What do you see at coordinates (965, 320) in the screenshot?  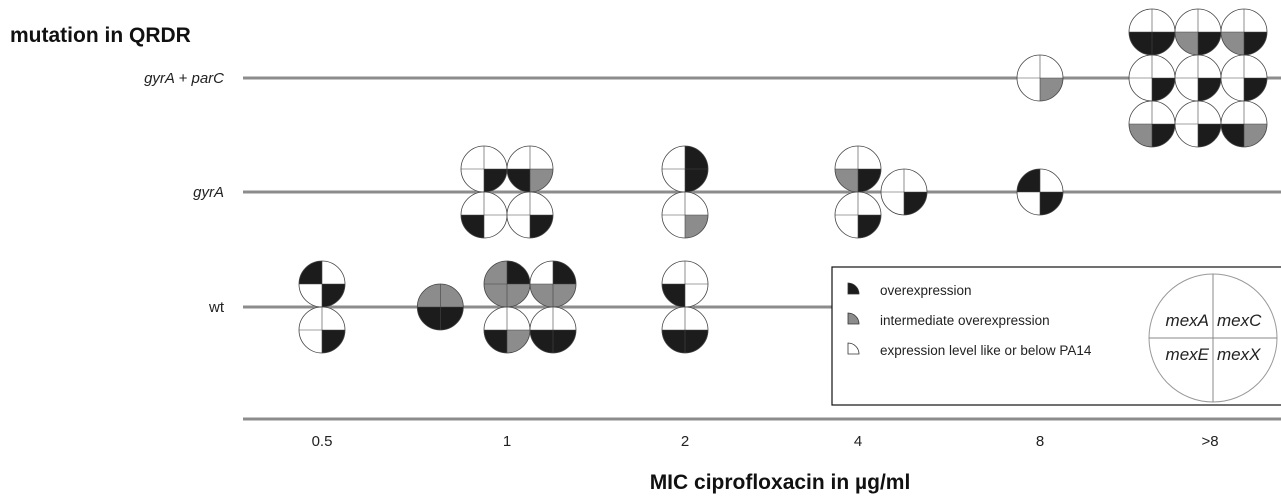 I see `legend-label: intermediate overexpression` at bounding box center [965, 320].